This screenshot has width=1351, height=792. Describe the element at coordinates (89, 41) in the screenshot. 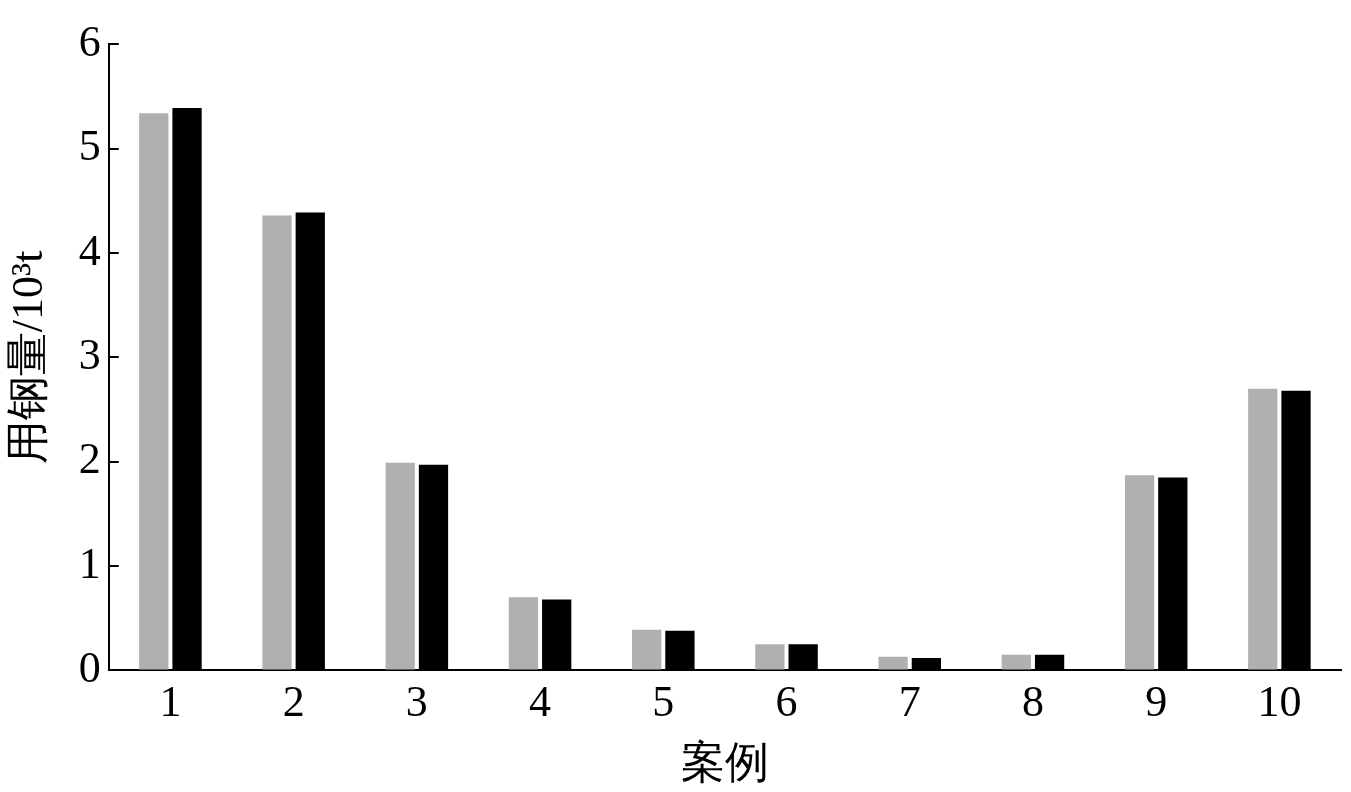

I see `y-tick-label: 6` at that location.